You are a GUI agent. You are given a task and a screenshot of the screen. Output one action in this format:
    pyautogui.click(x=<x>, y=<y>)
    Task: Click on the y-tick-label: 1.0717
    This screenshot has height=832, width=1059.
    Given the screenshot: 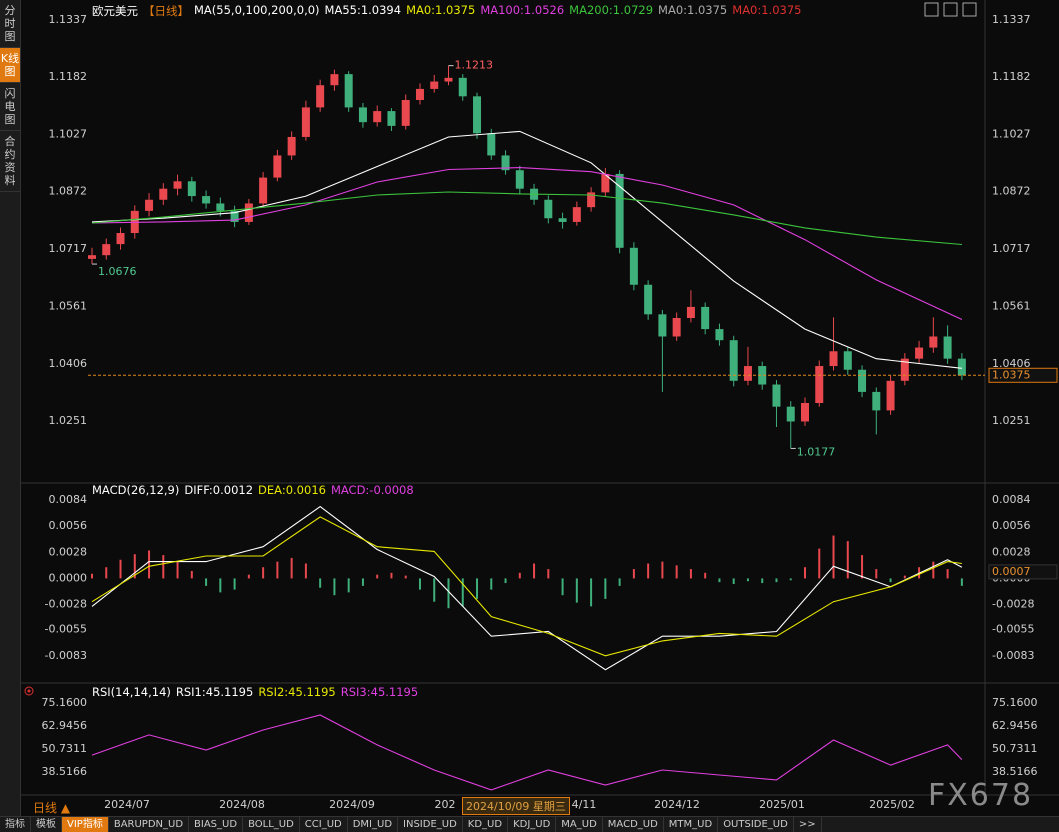 What is the action you would take?
    pyautogui.click(x=68, y=248)
    